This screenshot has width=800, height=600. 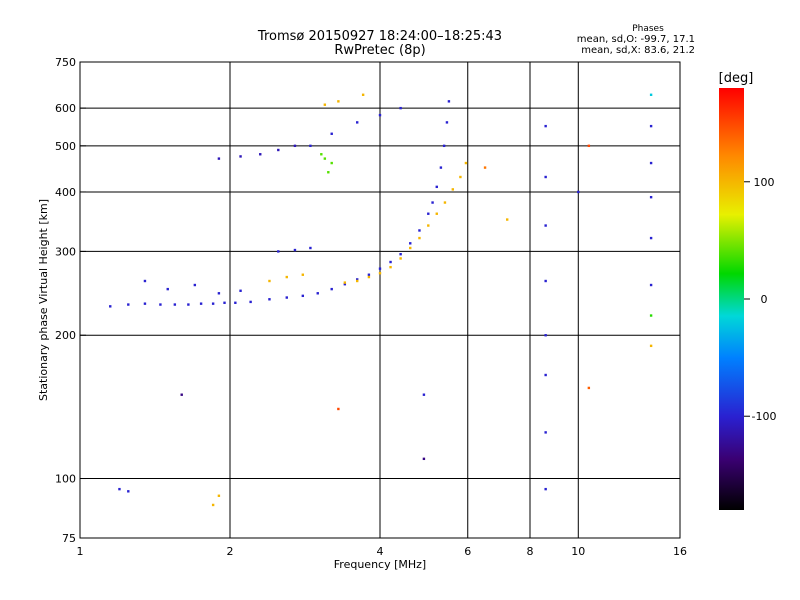 What do you see at coordinates (80, 551) in the screenshot?
I see `x-tick-label: 1` at bounding box center [80, 551].